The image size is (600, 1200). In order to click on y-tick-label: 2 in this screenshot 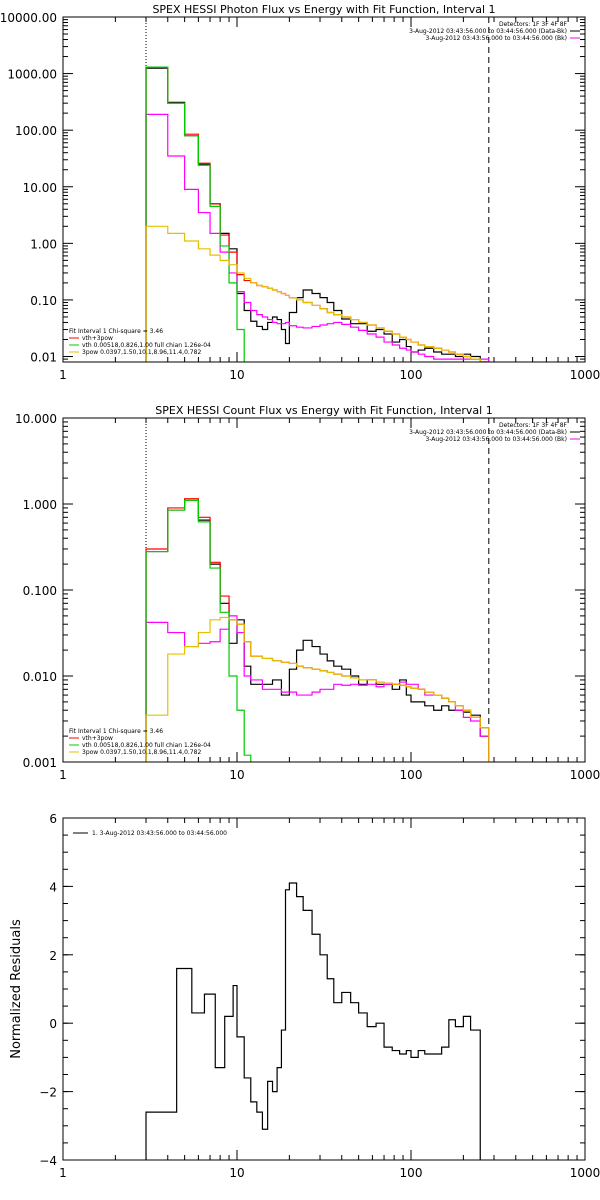, I will do `click(53, 956)`.